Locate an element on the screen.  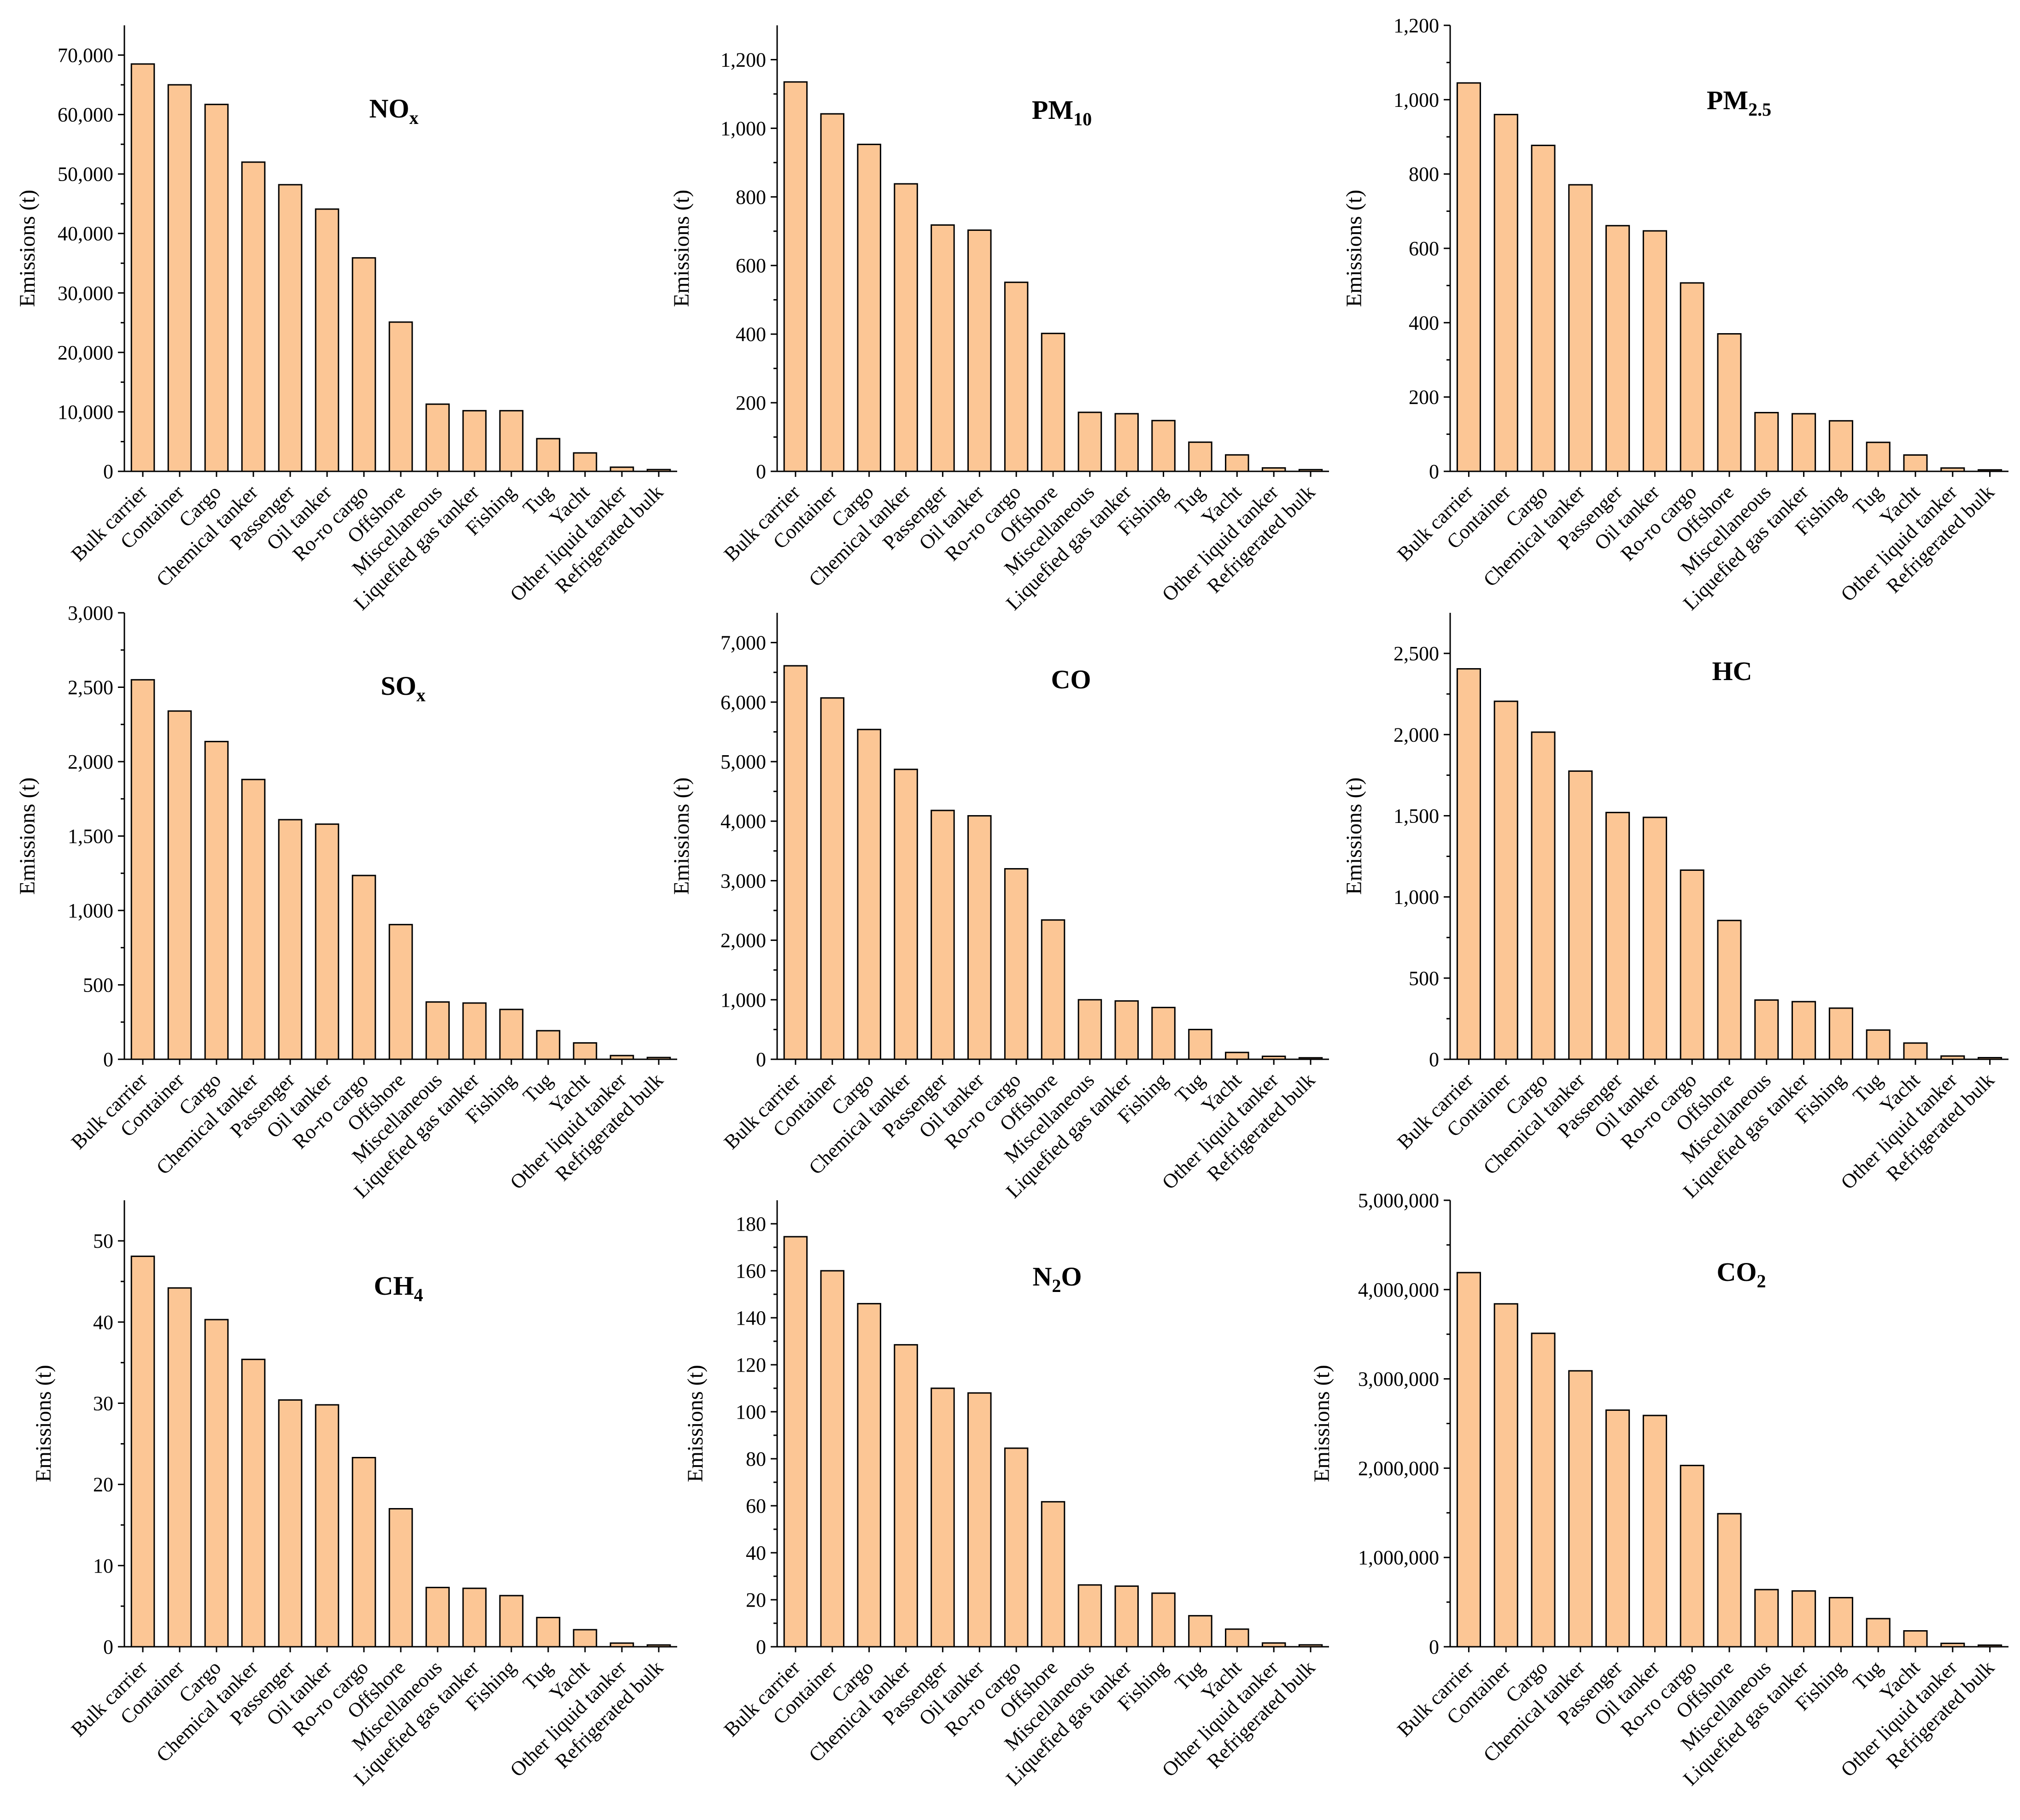
y-tick-label: 1,000,000 is located at coordinates (1398, 1557).